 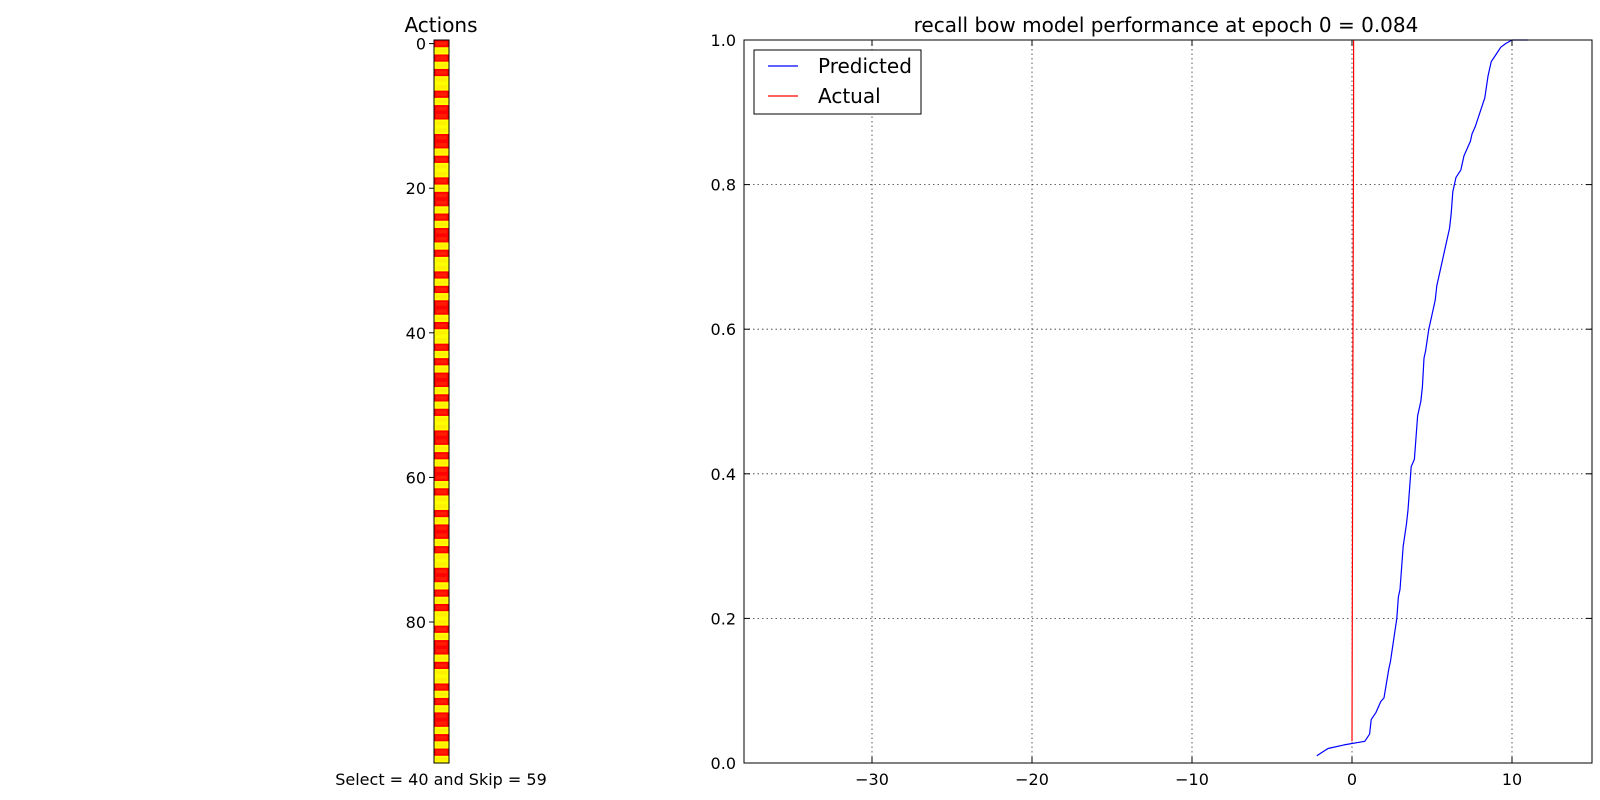 I want to click on ytick-label: 0.0, so click(x=723, y=763).